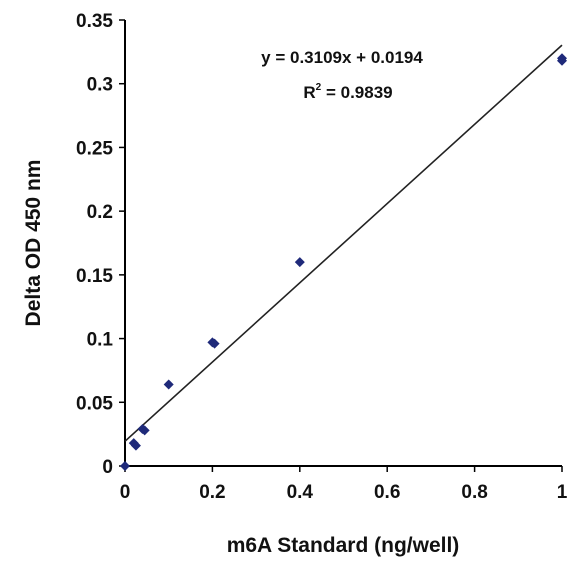 The width and height of the screenshot is (570, 567). I want to click on y-axis-ticks: 0 0.05 0.1 0.15 0.2 0.25 0.3 0.35, so click(100, 244).